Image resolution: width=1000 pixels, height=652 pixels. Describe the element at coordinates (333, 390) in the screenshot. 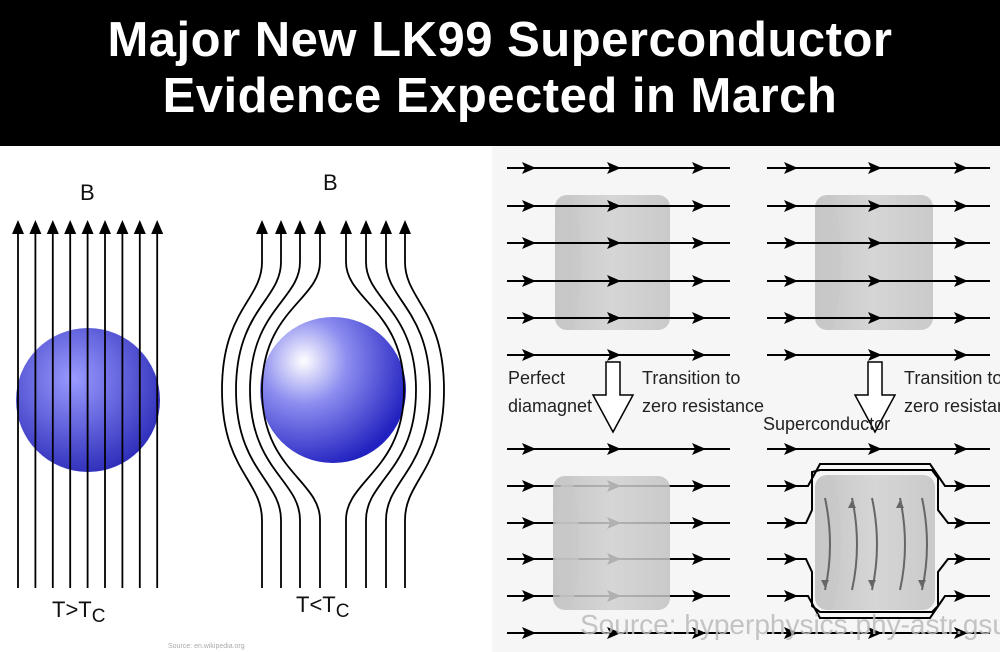

I see `sphere-superconducting-state` at that location.